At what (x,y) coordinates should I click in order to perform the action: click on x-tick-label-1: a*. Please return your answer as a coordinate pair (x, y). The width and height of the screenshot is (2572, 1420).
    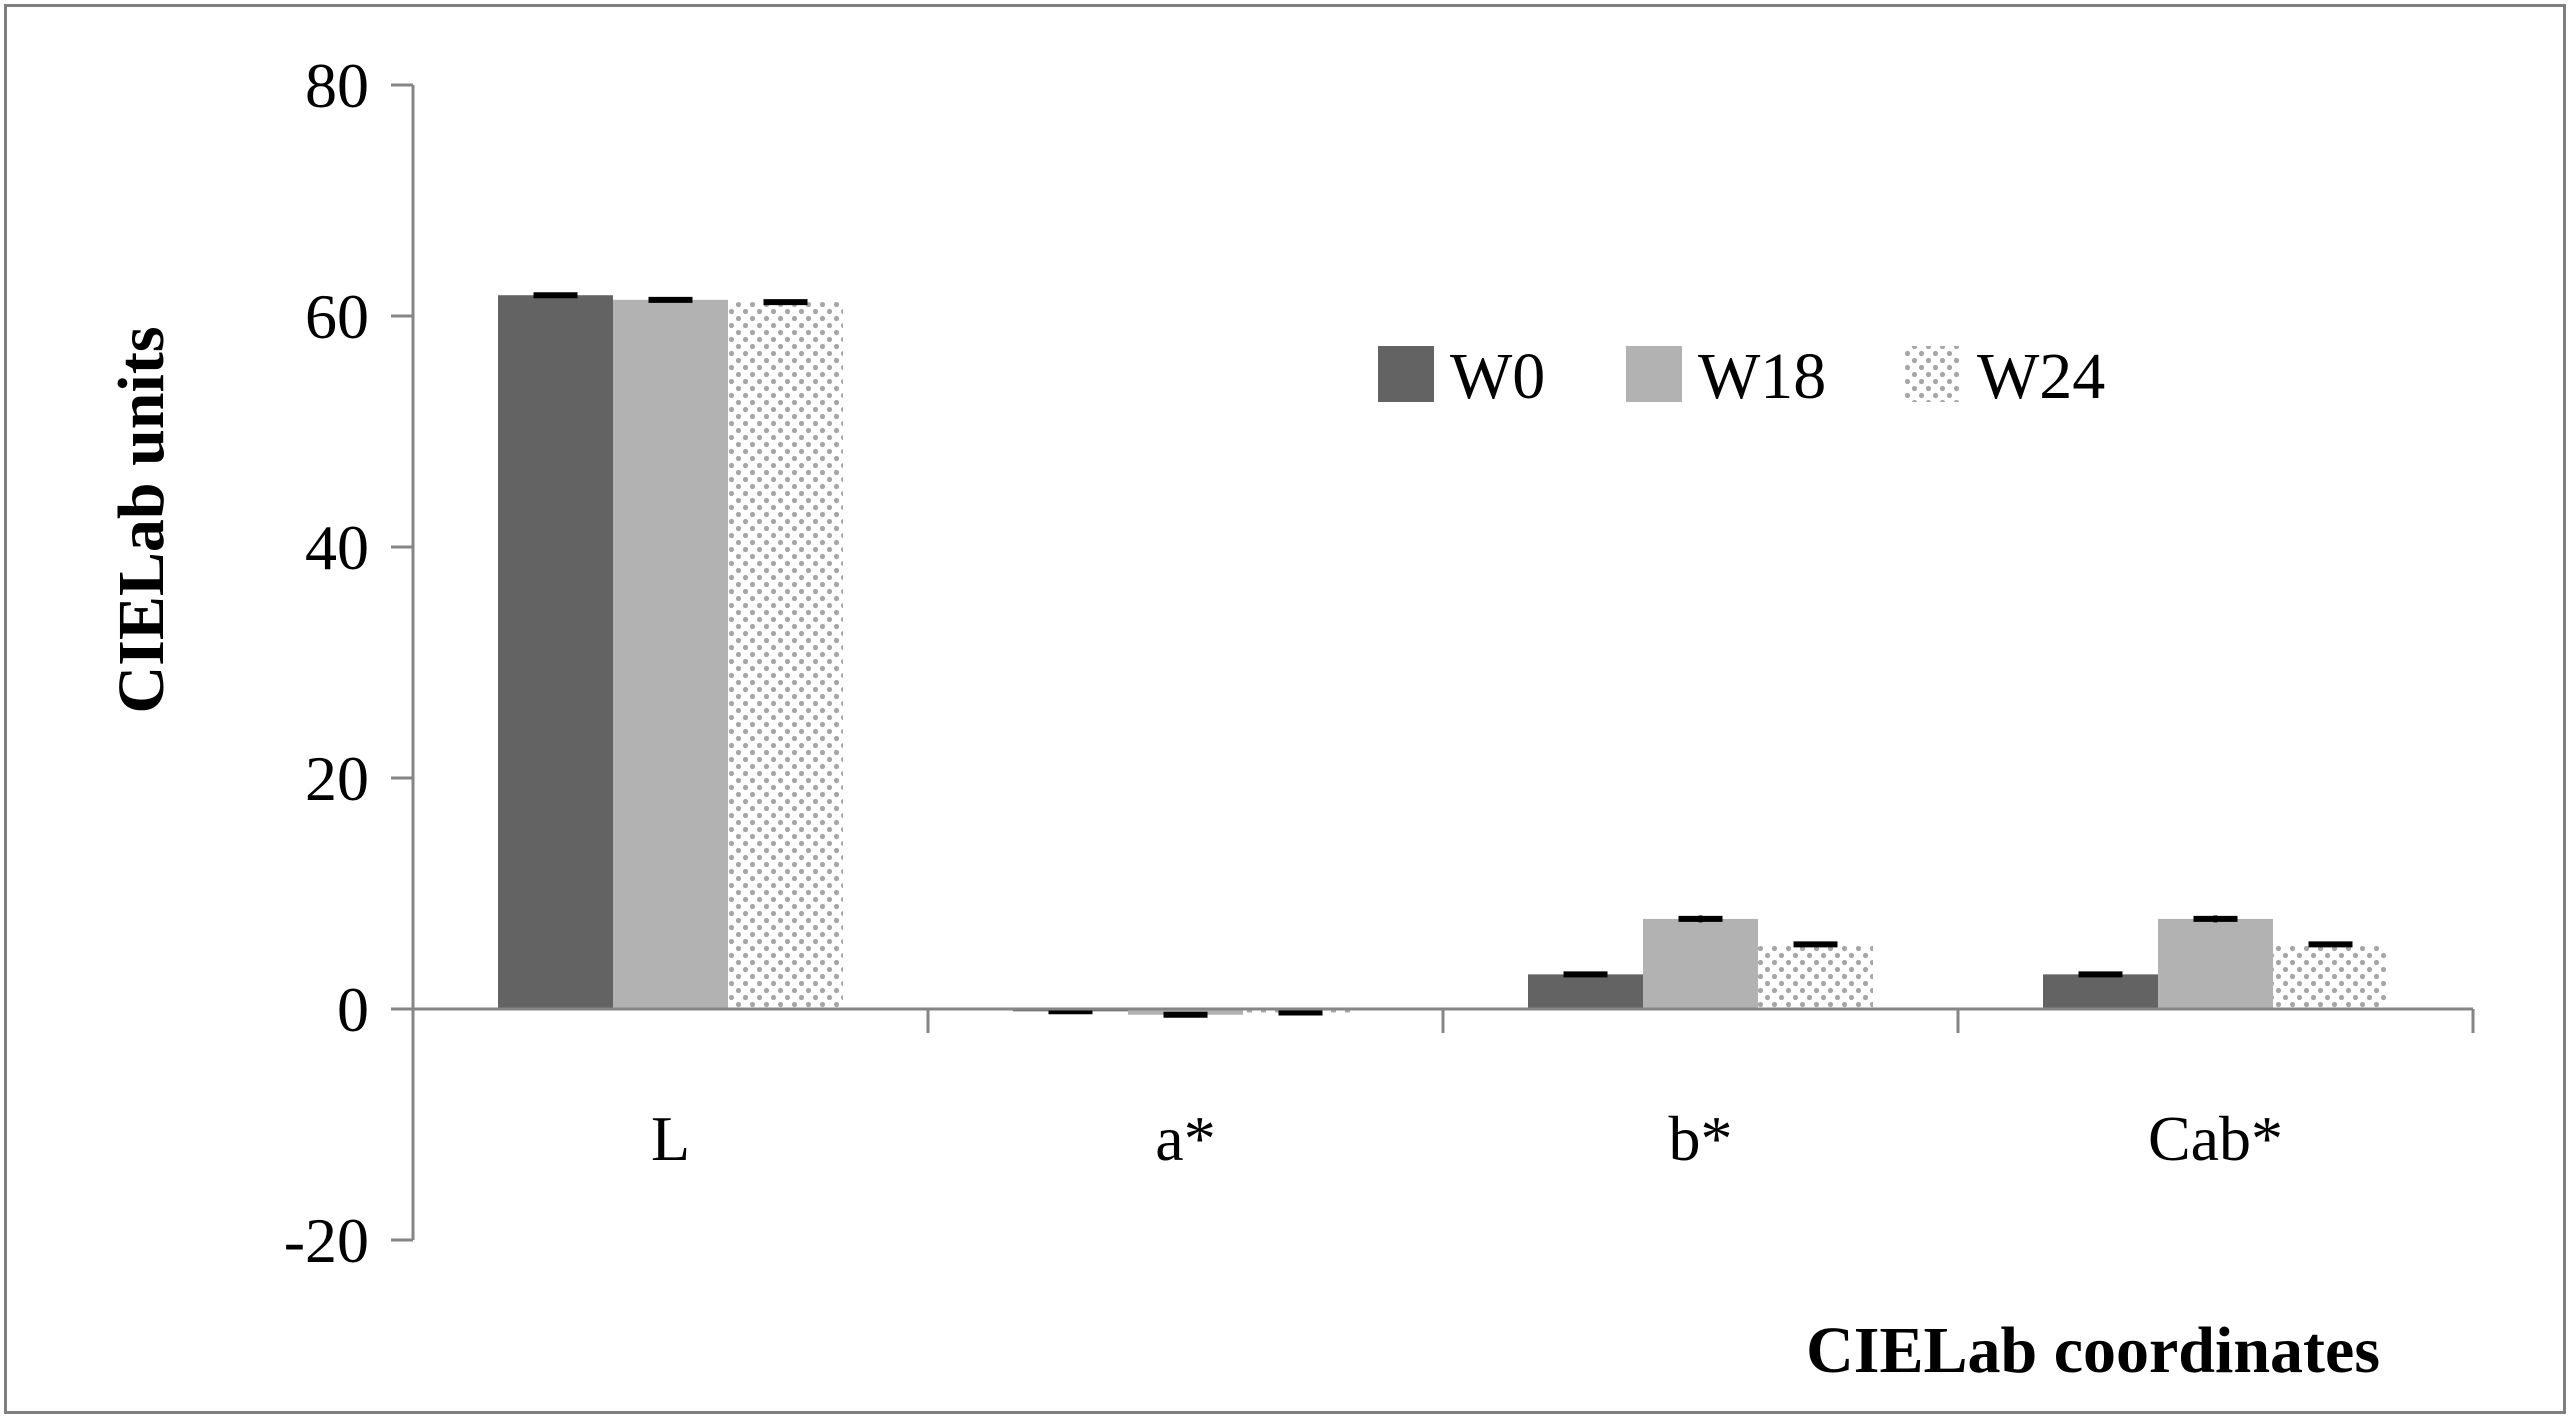
    Looking at the image, I should click on (1185, 1138).